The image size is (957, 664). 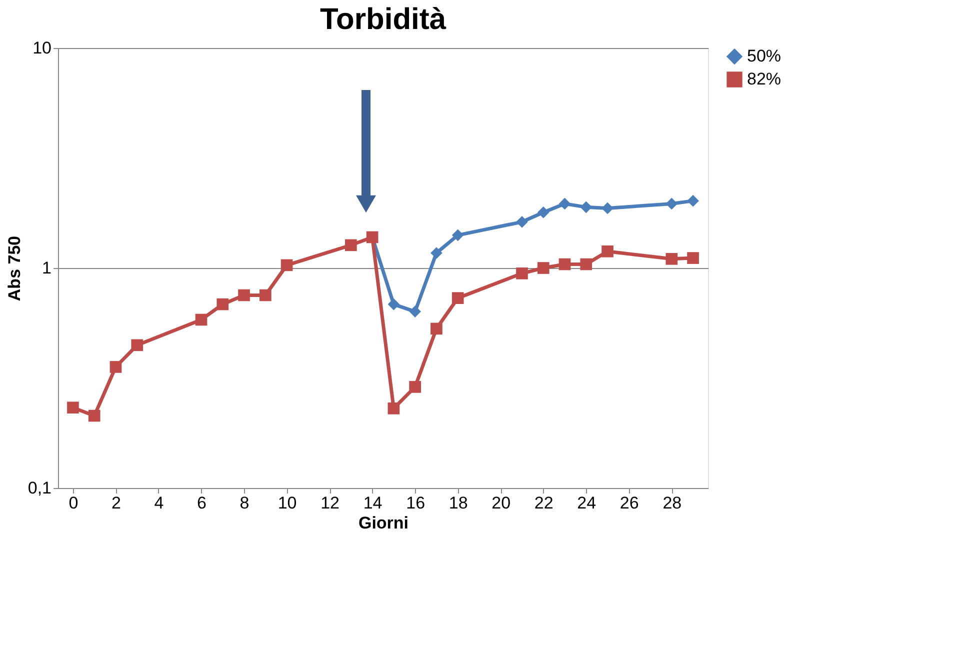 What do you see at coordinates (201, 503) in the screenshot?
I see `x-tick-label: 6` at bounding box center [201, 503].